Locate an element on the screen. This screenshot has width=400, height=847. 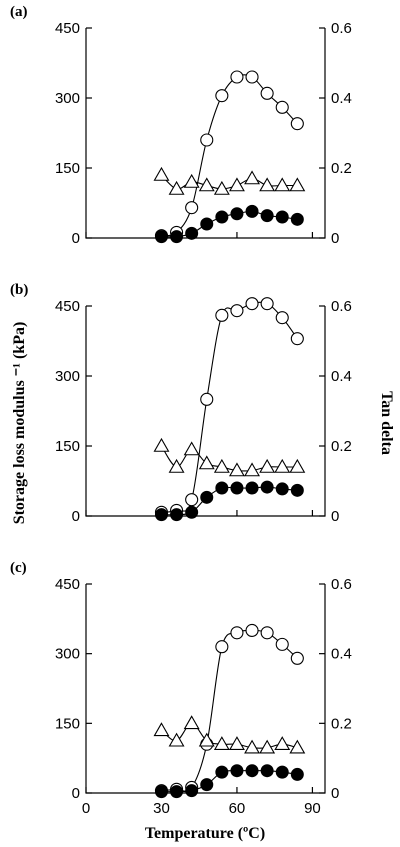
panel-label: (a) is located at coordinates (19, 12).